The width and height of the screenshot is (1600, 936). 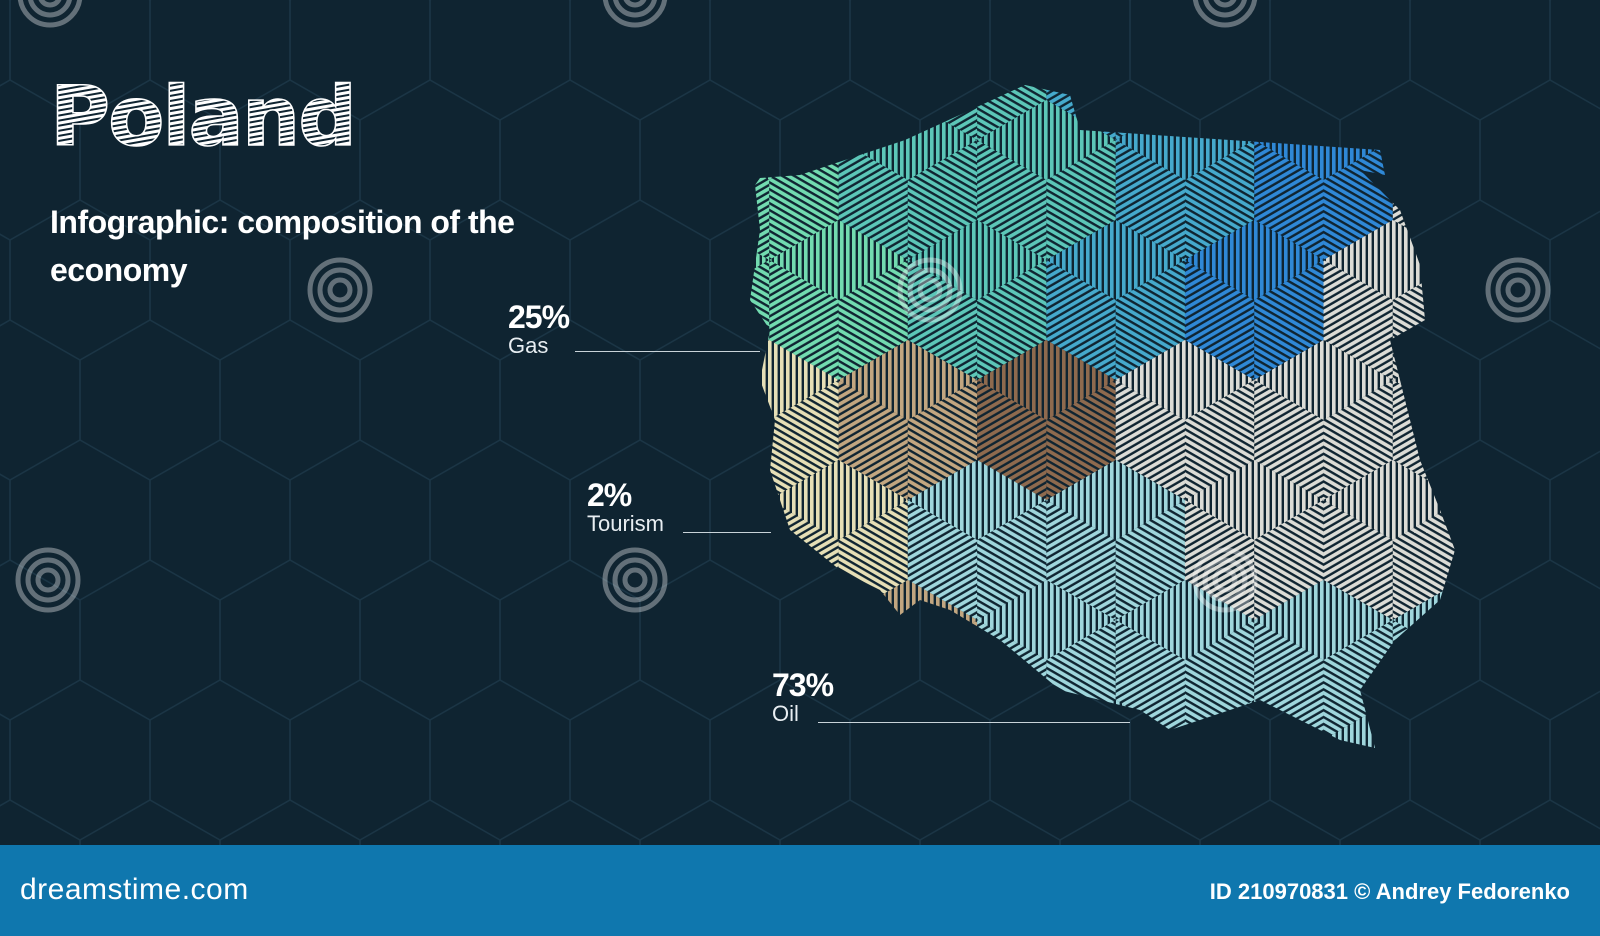 I want to click on stat-oil: 73% Oil, so click(x=803, y=696).